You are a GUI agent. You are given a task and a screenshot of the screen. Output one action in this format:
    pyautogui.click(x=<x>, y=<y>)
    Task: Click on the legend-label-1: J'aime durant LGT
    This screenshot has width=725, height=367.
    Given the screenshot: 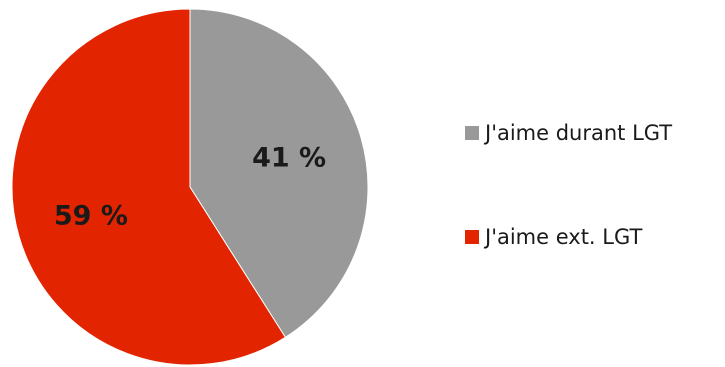 What is the action you would take?
    pyautogui.click(x=577, y=133)
    